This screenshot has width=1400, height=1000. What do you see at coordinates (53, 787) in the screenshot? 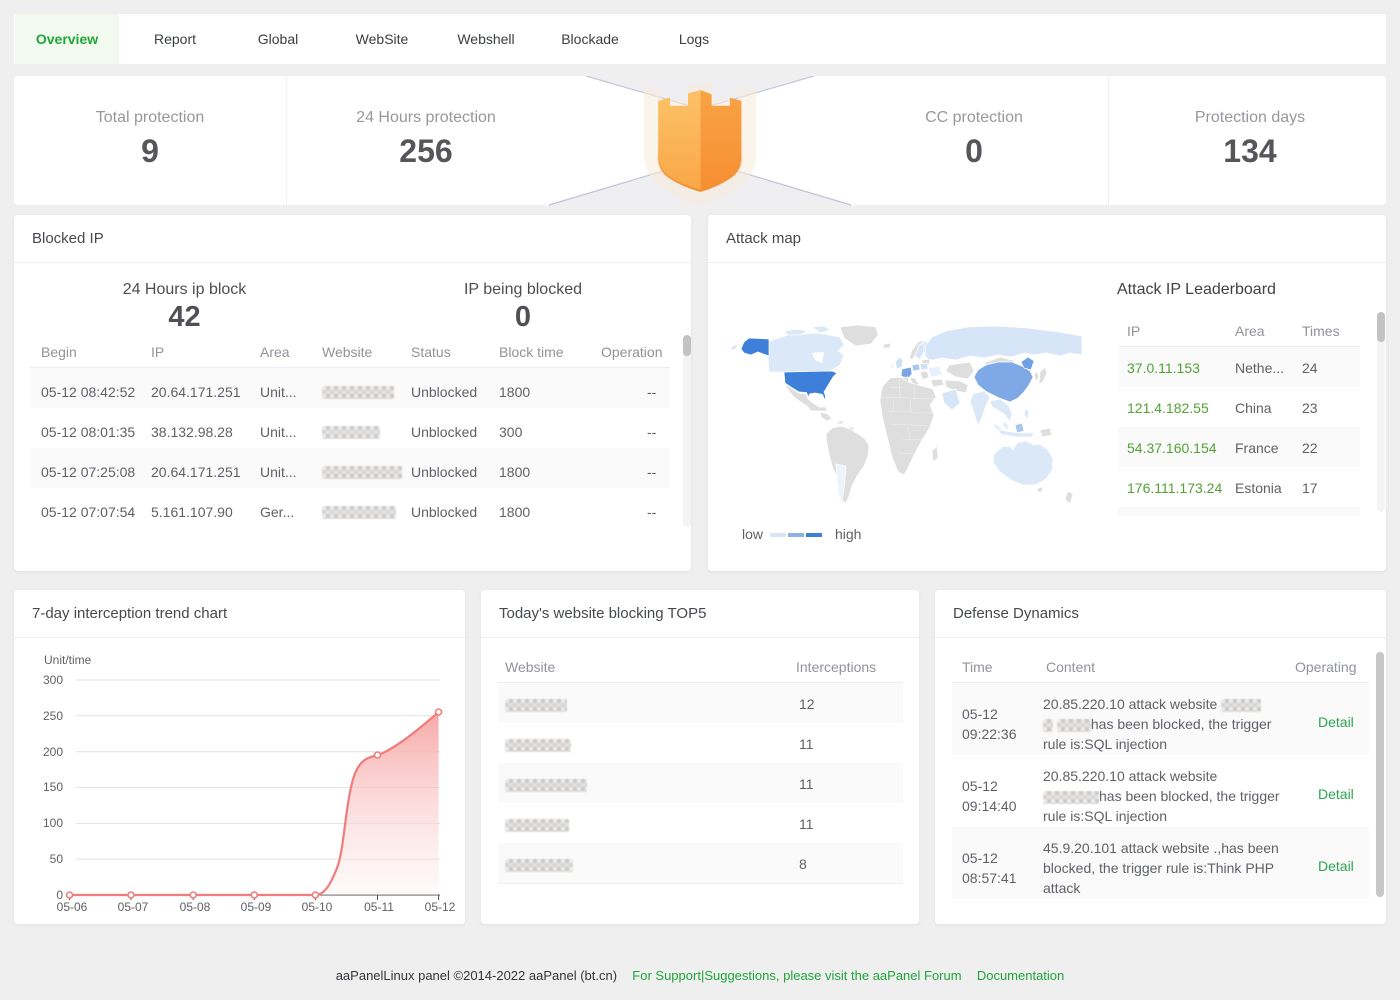
I see `svg-text: 150` at bounding box center [53, 787].